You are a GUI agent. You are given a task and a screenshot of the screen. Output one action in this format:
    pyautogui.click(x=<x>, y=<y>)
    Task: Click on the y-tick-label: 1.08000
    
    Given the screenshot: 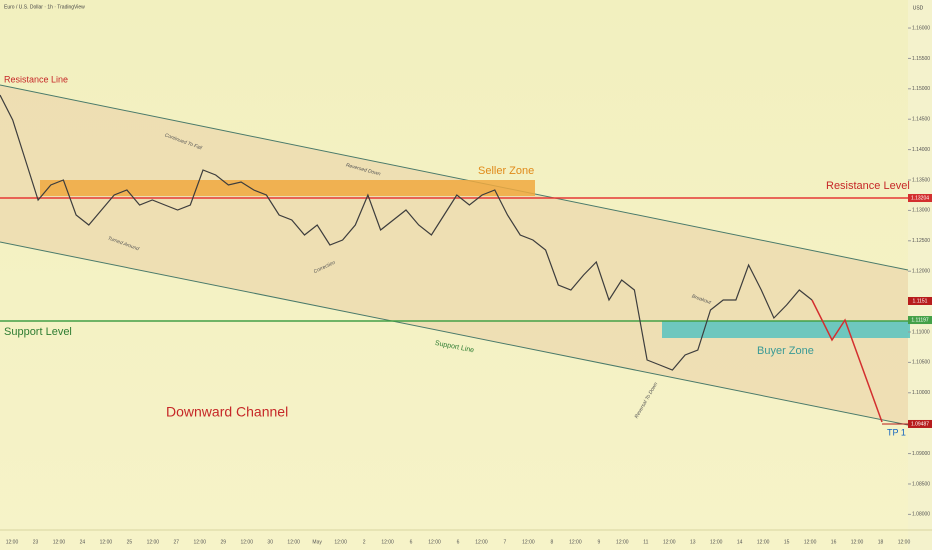 What is the action you would take?
    pyautogui.click(x=921, y=515)
    